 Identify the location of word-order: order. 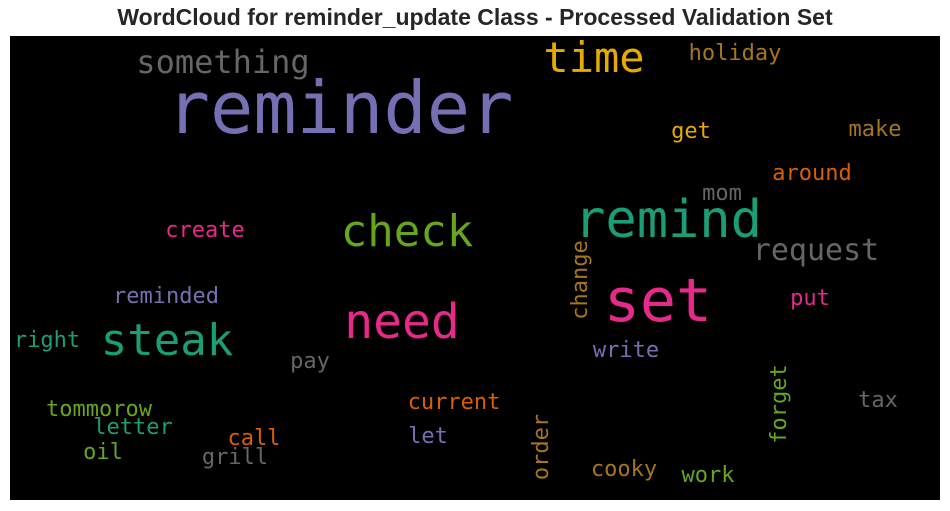
(541, 447).